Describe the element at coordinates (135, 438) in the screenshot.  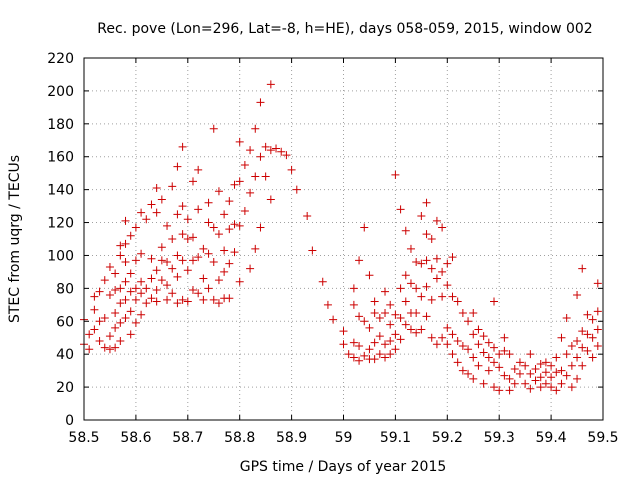
I see `x-tick-label: 58.6` at that location.